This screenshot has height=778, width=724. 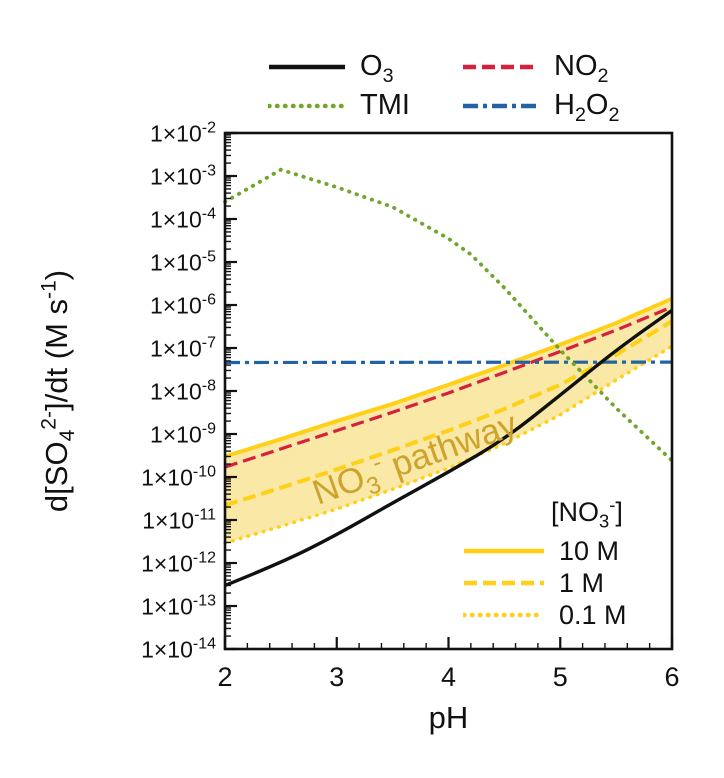 What do you see at coordinates (504, 551) in the screenshot?
I see `nitrate-solid-swatch` at bounding box center [504, 551].